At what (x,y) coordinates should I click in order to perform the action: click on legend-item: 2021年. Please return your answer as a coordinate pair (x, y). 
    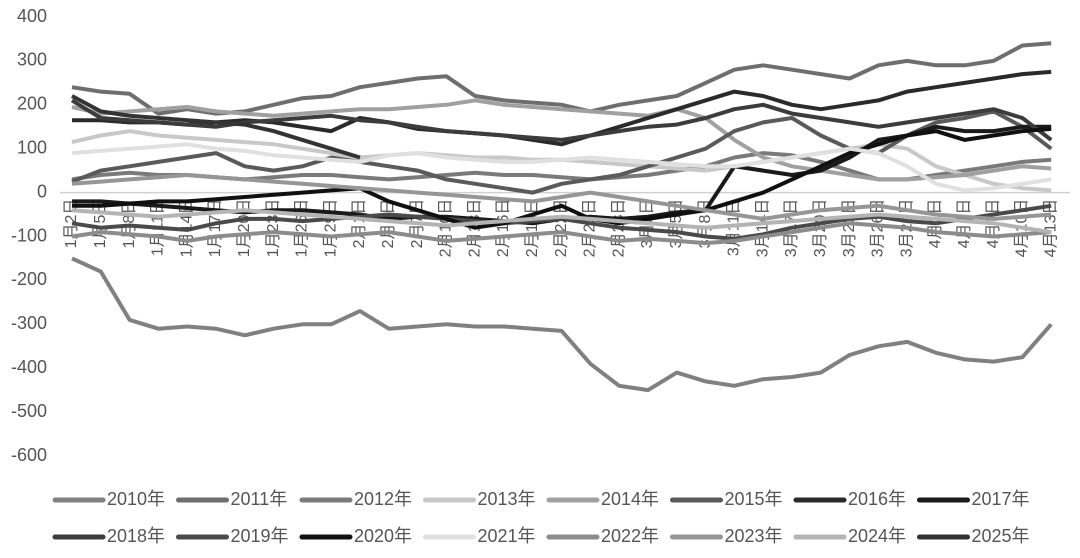
    Looking at the image, I should click on (479, 536).